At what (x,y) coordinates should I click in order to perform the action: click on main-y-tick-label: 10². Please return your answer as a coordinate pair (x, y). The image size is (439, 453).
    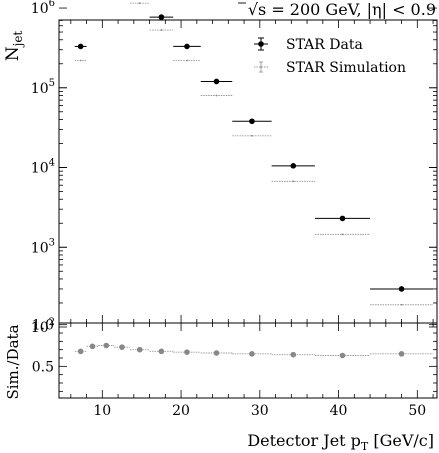
    Looking at the image, I should click on (43, 326).